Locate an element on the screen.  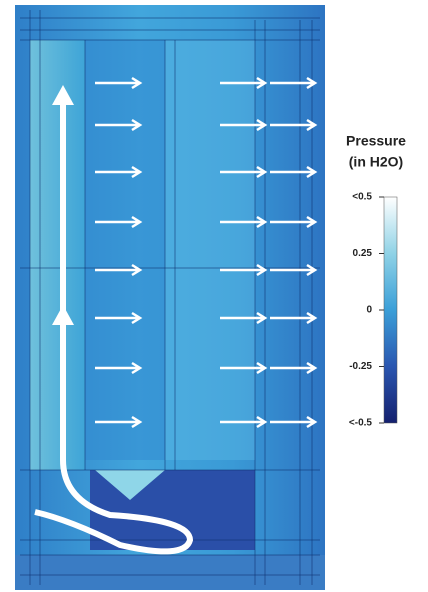
colorbar-title: Pressure is located at coordinates (376, 141).